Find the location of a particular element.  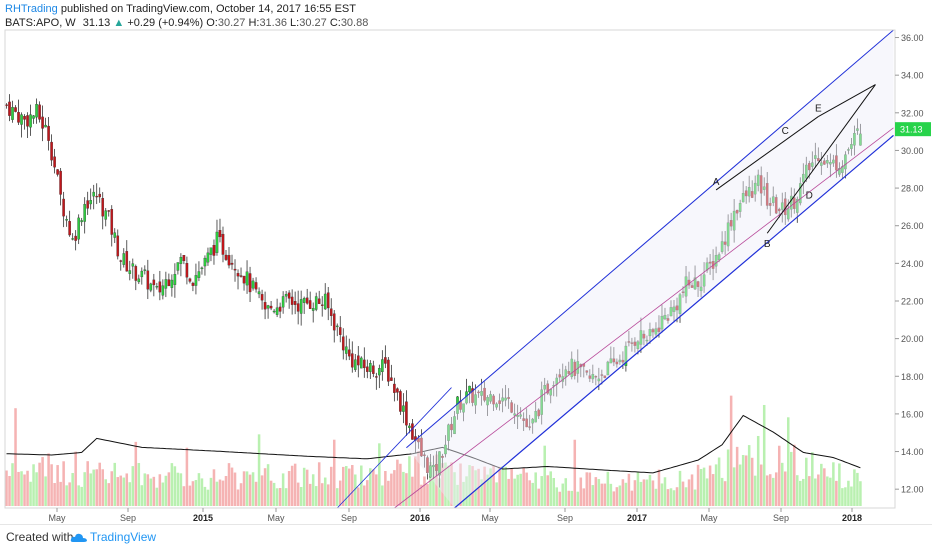

tradingview-logo: TradingView is located at coordinates (123, 537).